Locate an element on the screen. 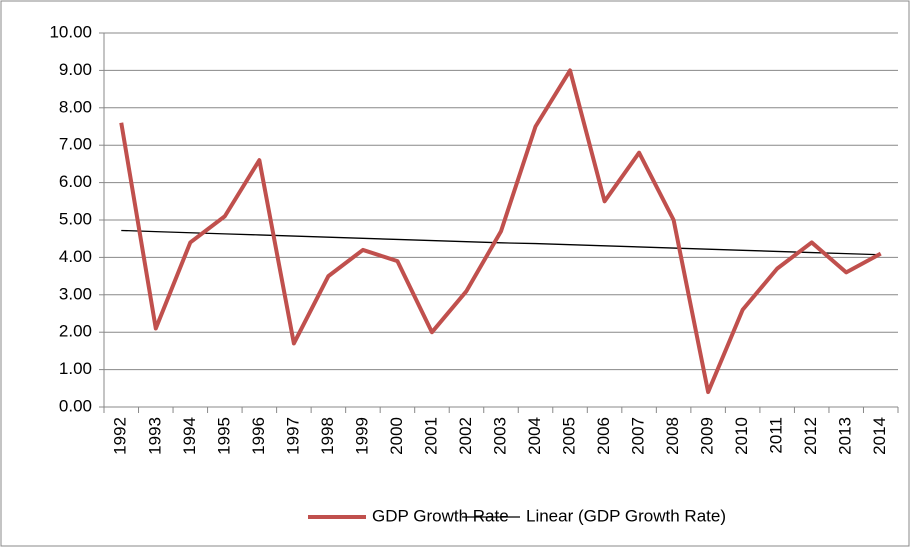  x-tick-label: 2009 is located at coordinates (707, 436).